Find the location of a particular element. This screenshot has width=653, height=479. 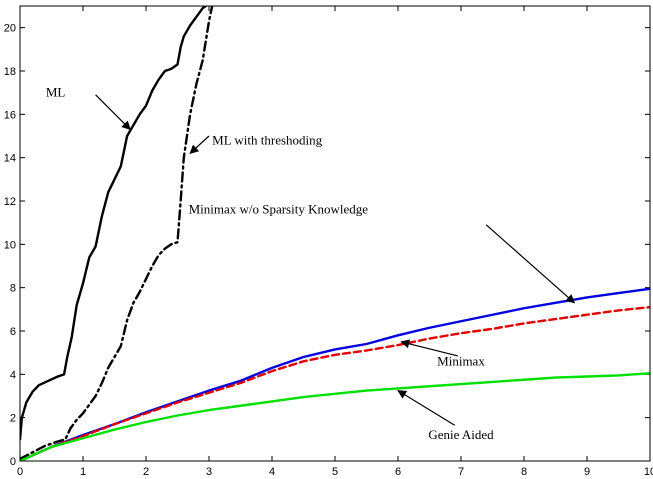

annotation-arrow-genie-aided is located at coordinates (426, 408).